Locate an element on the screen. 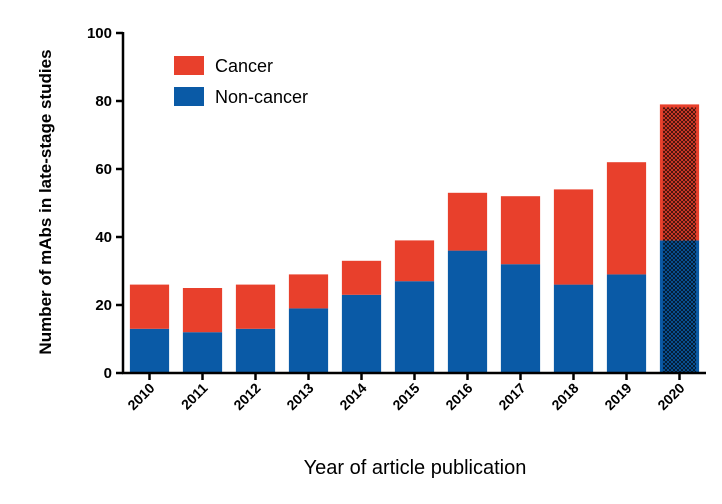 Image resolution: width=722 pixels, height=504 pixels. legend-swatch-cancer is located at coordinates (189, 65).